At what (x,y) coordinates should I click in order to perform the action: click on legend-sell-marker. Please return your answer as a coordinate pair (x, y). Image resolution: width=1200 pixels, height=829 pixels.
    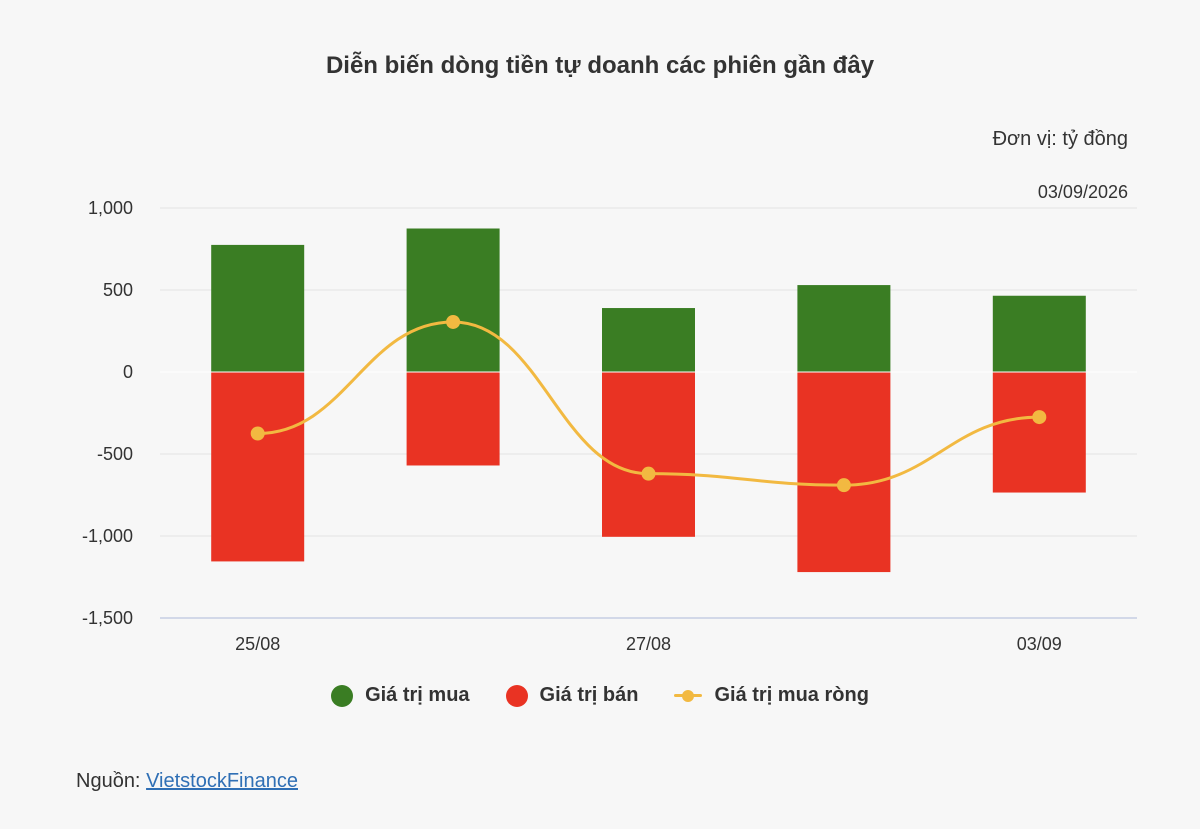
    Looking at the image, I should click on (516, 695).